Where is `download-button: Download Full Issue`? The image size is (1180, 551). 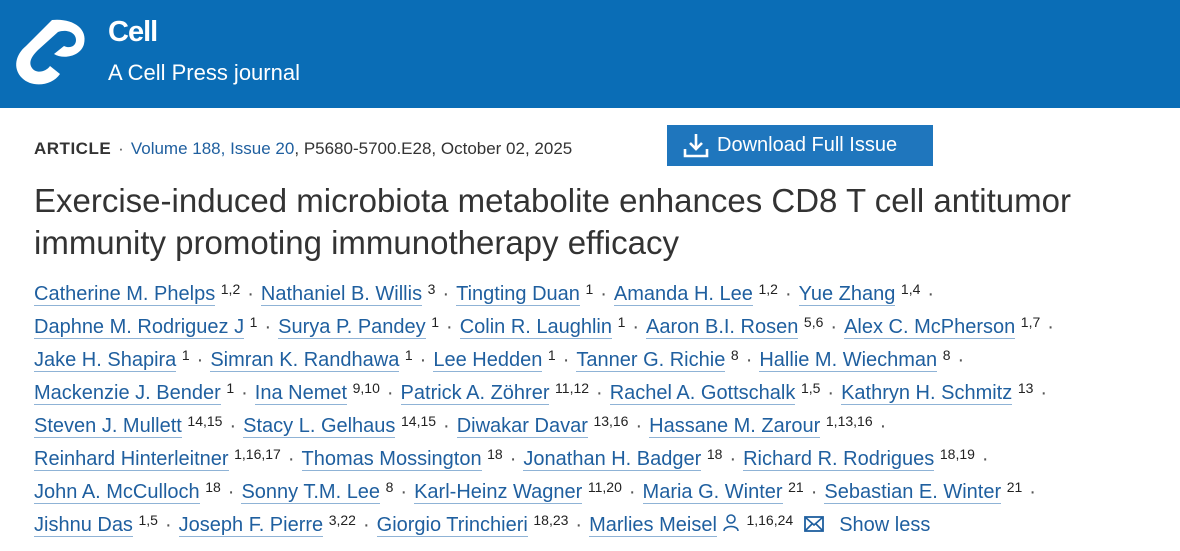
download-button: Download Full Issue is located at coordinates (800, 145).